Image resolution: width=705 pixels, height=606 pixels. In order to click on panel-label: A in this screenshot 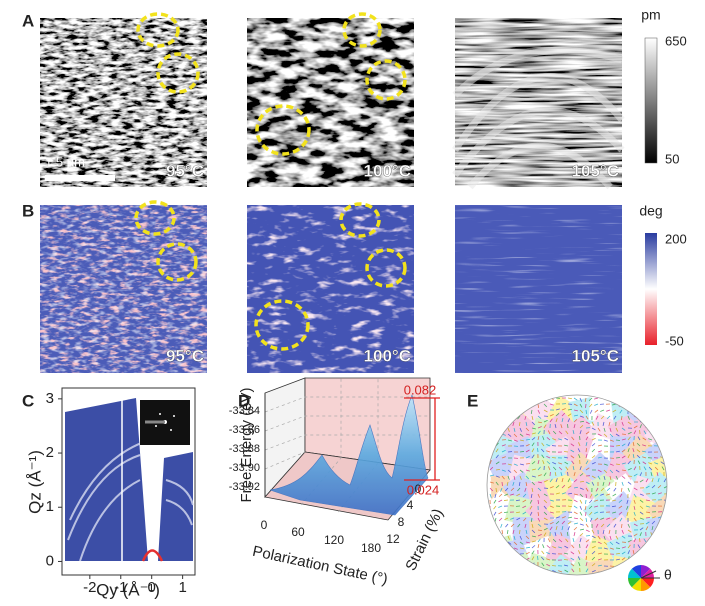, I will do `click(28, 20)`.